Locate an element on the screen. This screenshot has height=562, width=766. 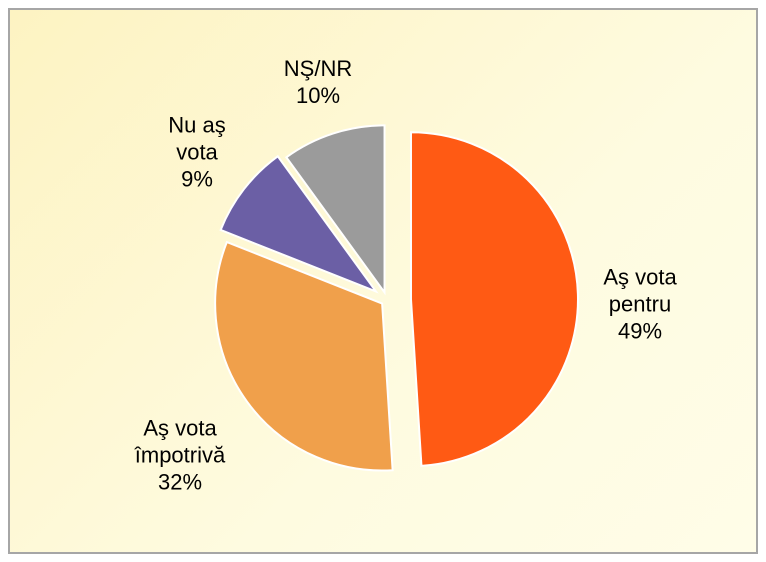
slice-value: 10% is located at coordinates (318, 95).